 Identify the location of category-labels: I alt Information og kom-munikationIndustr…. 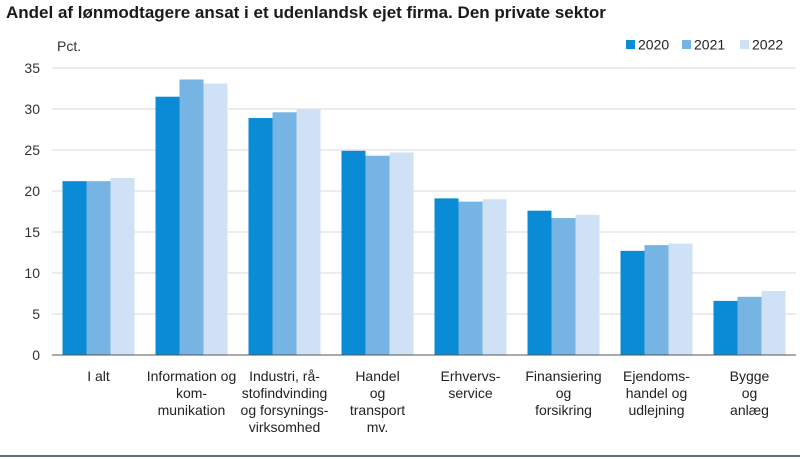
(428, 401).